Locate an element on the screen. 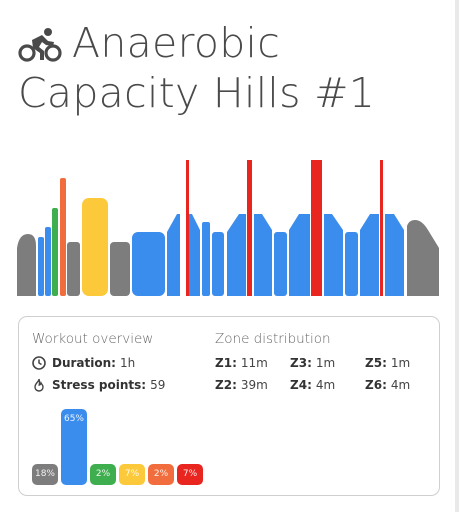  zone-bar-label: 65% is located at coordinates (73, 419).